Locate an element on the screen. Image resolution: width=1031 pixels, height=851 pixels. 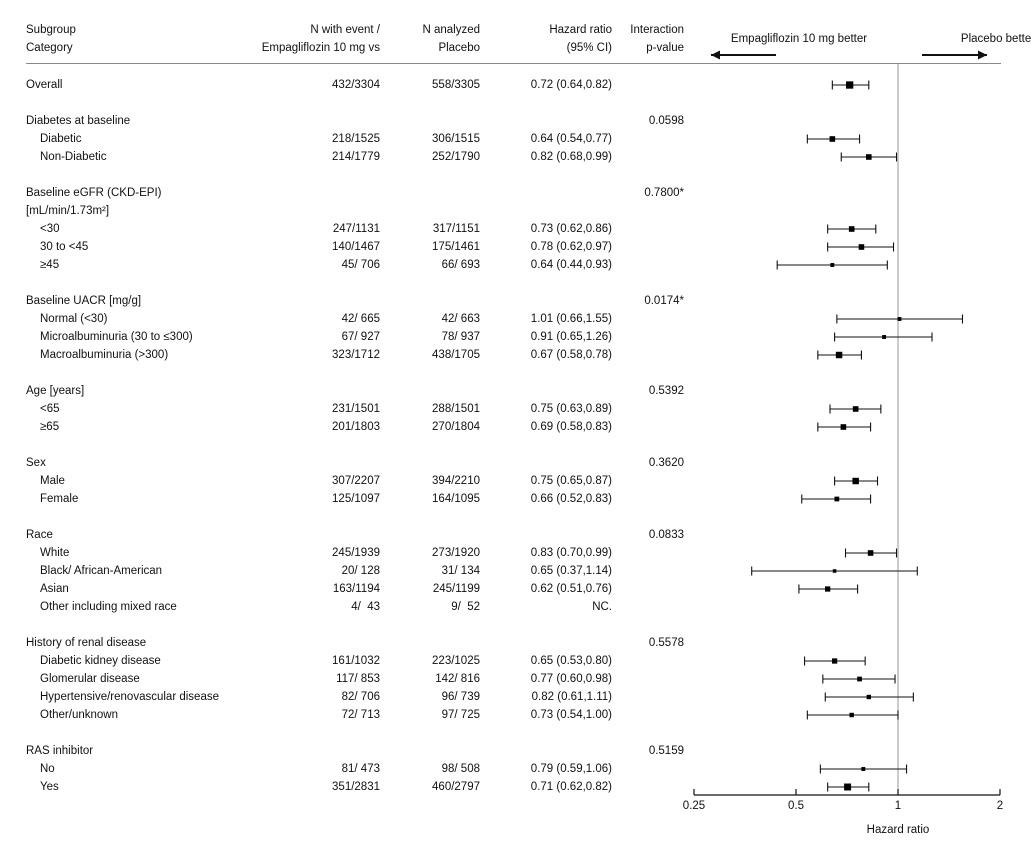
cell-hazard-ratio: 0.91 (0.65,1.26) is located at coordinates (571, 337).